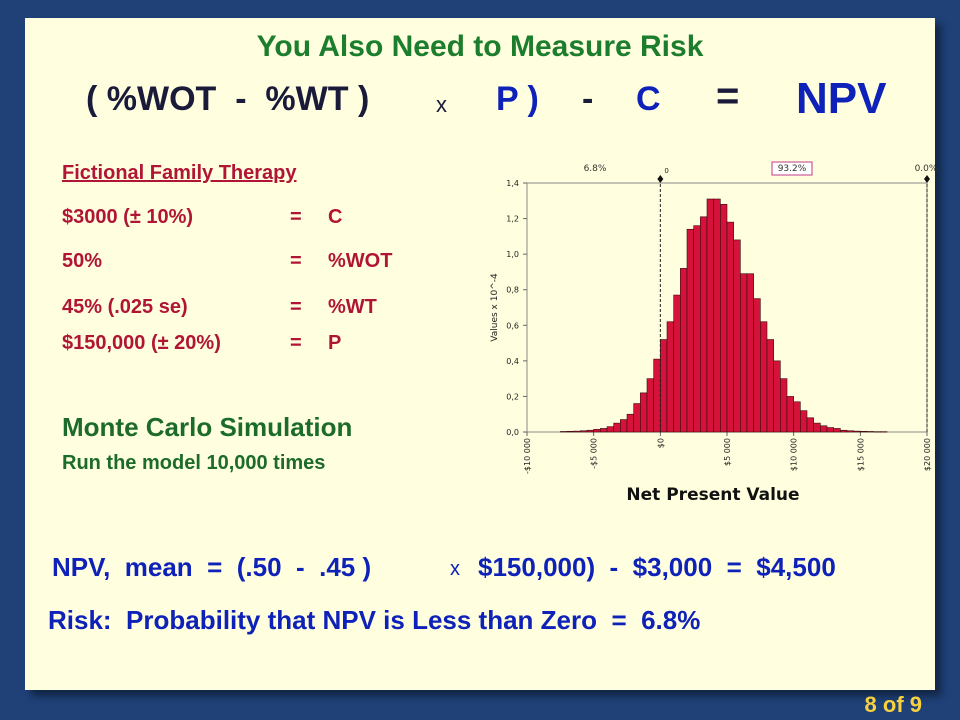  I want to click on region-label-mid: 93.2%, so click(792, 169).